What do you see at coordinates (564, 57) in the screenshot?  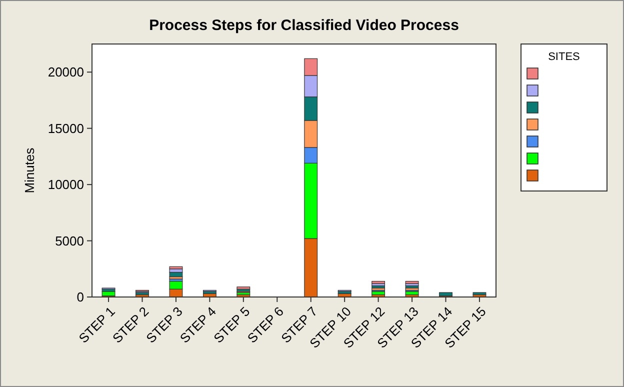 I see `legend-title: SITES` at bounding box center [564, 57].